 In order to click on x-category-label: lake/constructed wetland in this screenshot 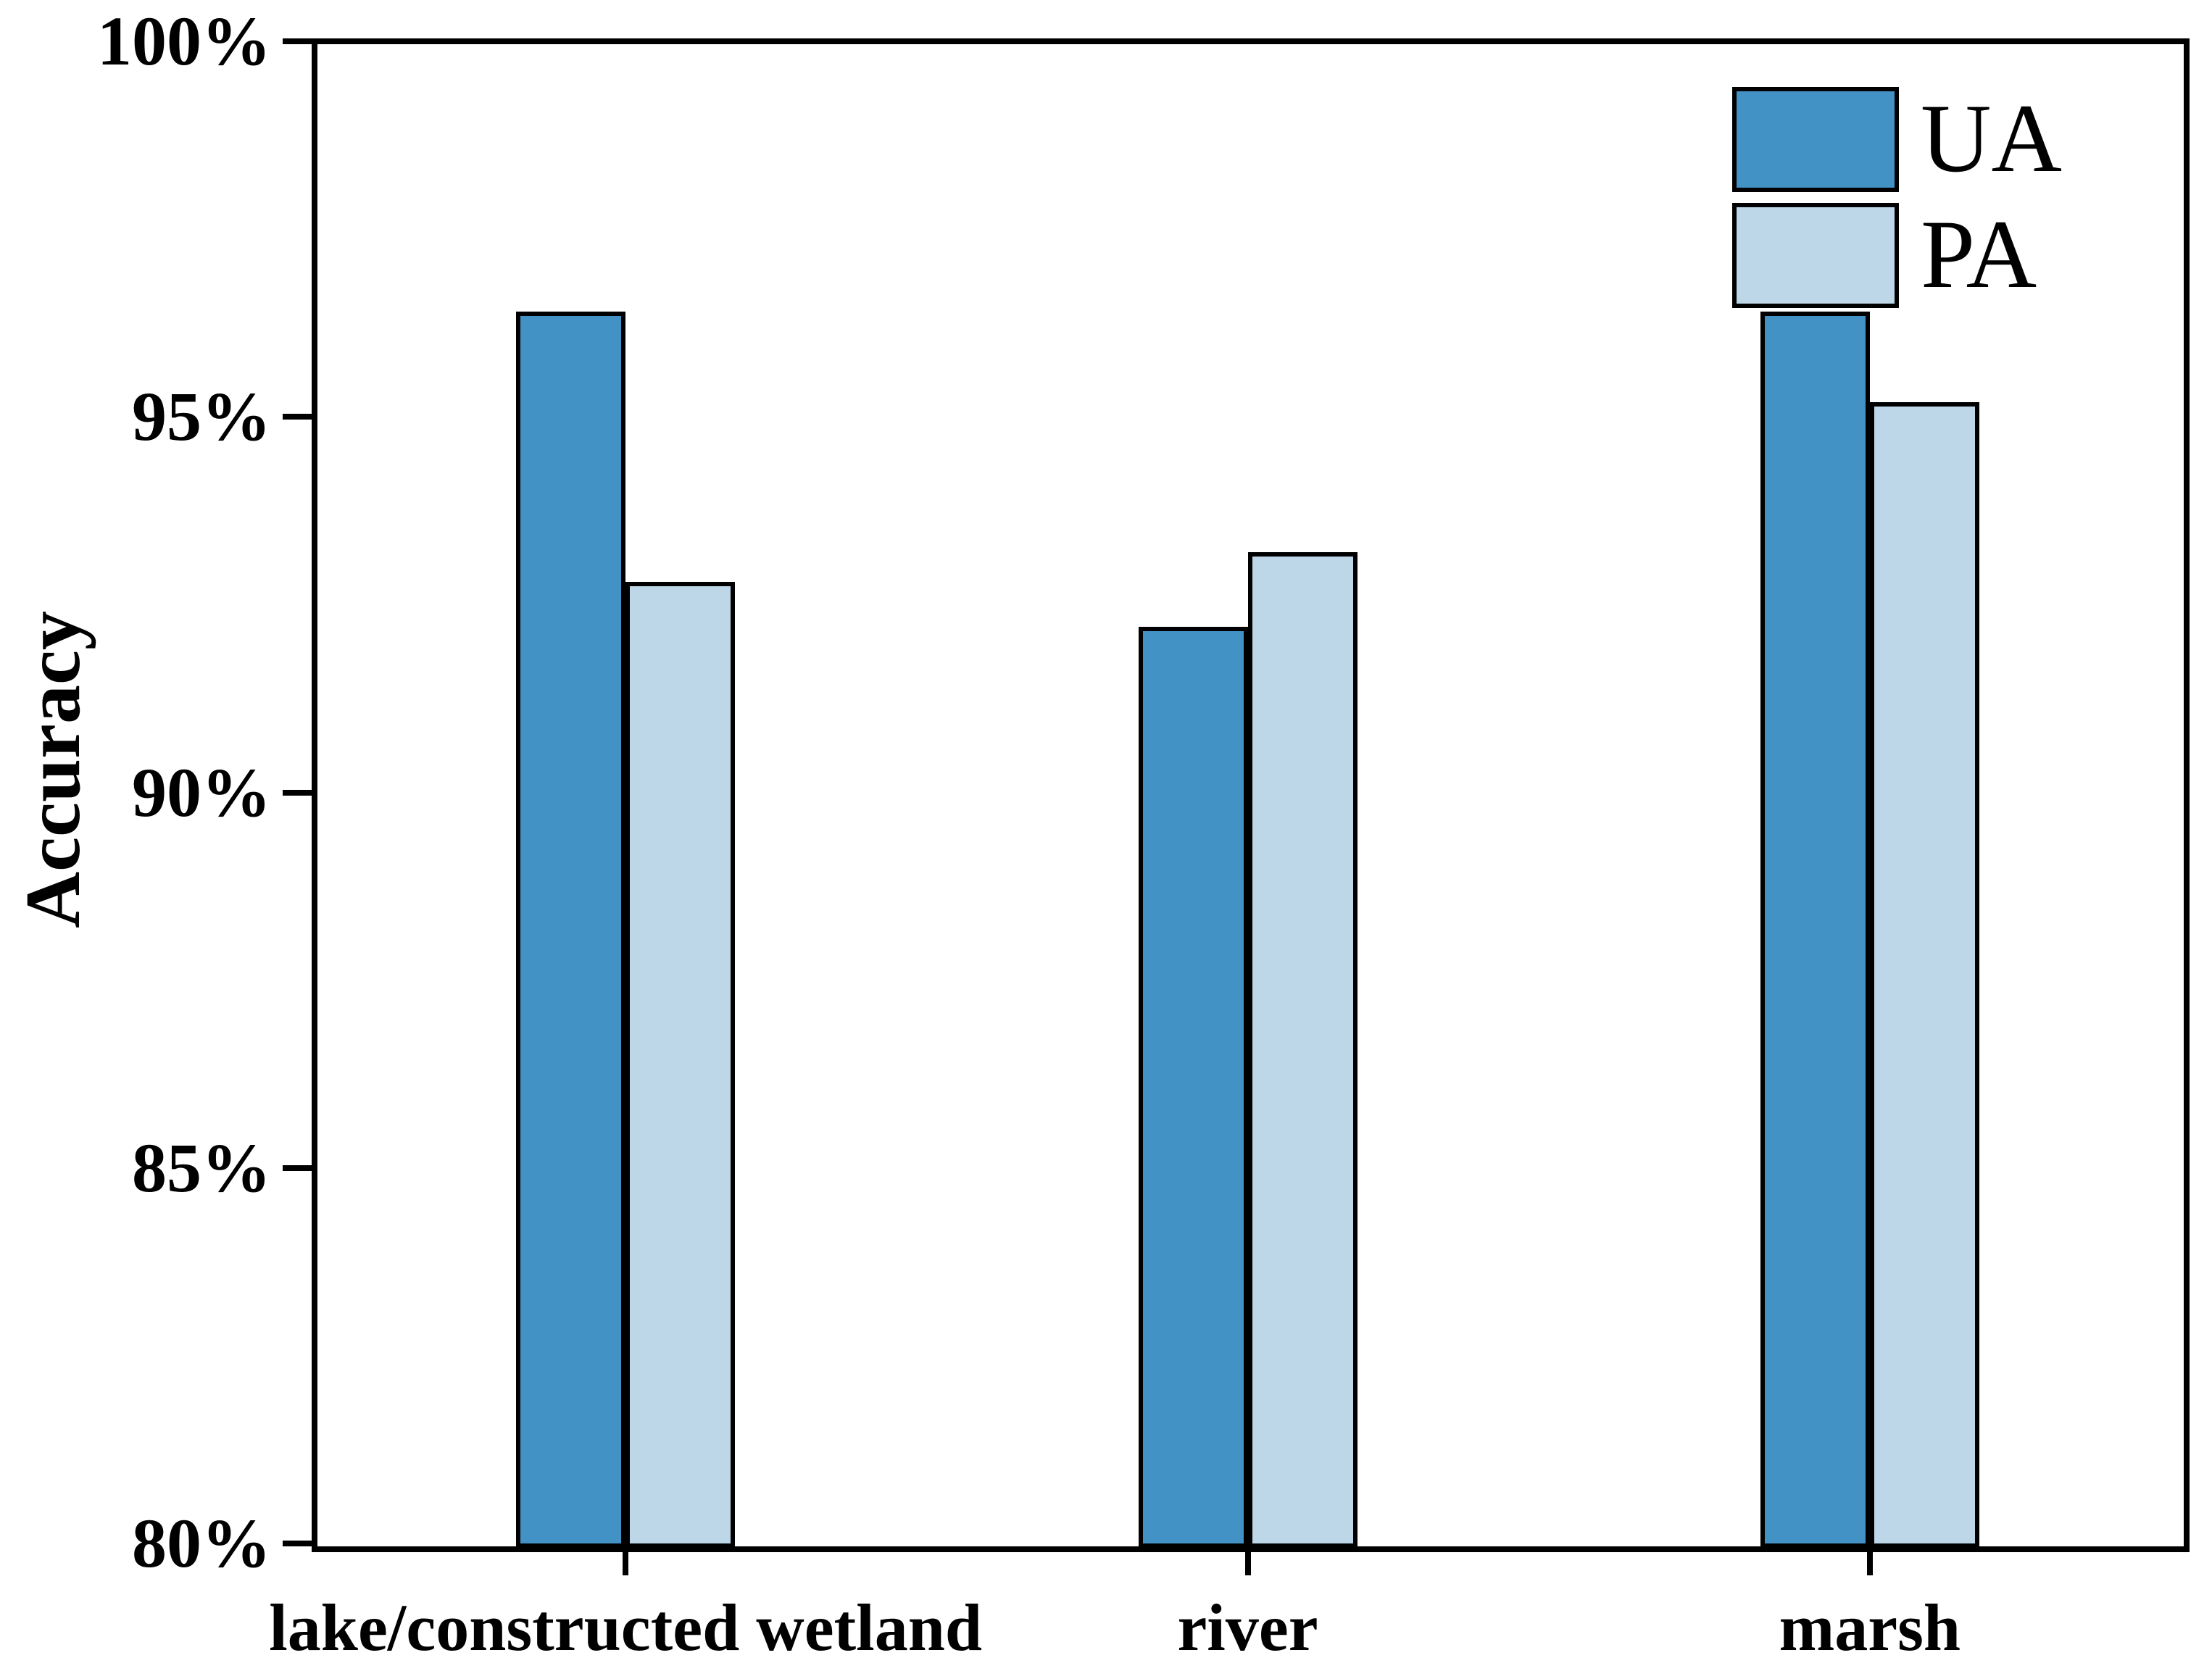, I will do `click(626, 1628)`.